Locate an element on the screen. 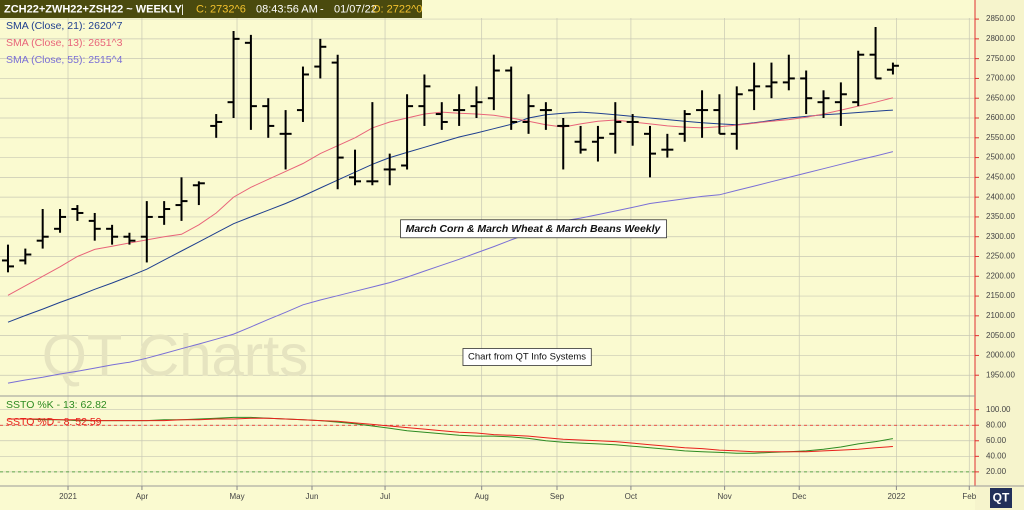  y-tick-label: 2300.00 is located at coordinates (1000, 236).